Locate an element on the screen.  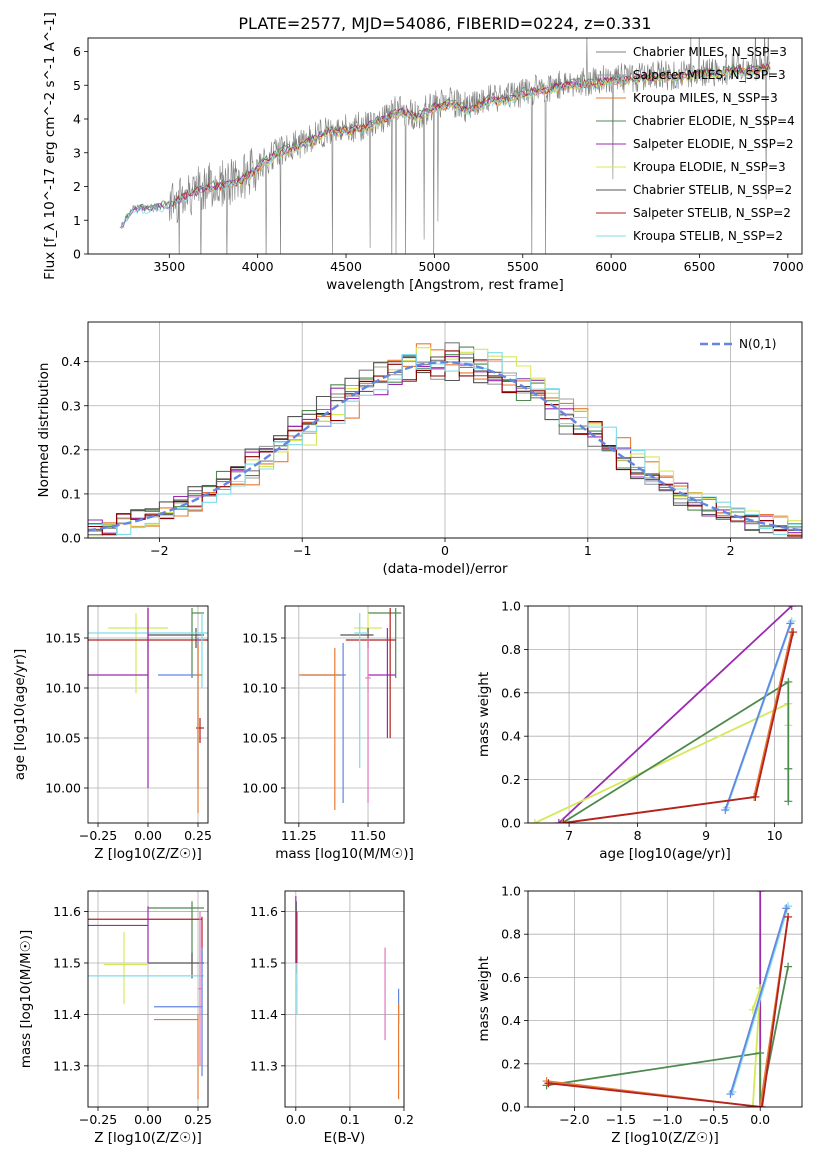
y-tick-label: 10.10 is located at coordinates (260, 688).